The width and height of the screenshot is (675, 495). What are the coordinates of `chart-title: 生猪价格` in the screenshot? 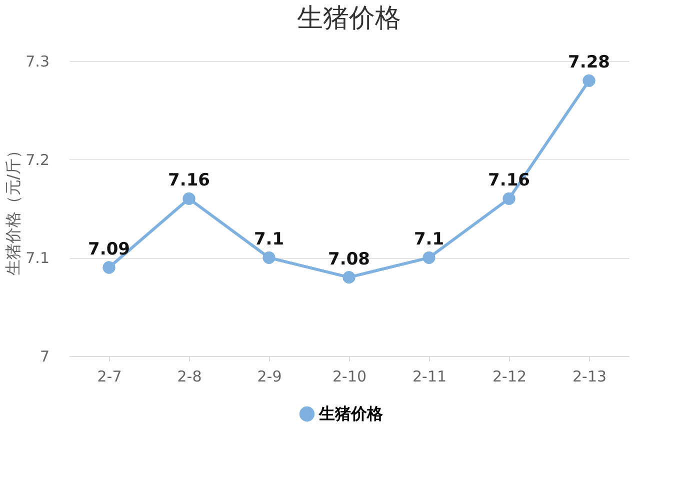 It's located at (349, 19).